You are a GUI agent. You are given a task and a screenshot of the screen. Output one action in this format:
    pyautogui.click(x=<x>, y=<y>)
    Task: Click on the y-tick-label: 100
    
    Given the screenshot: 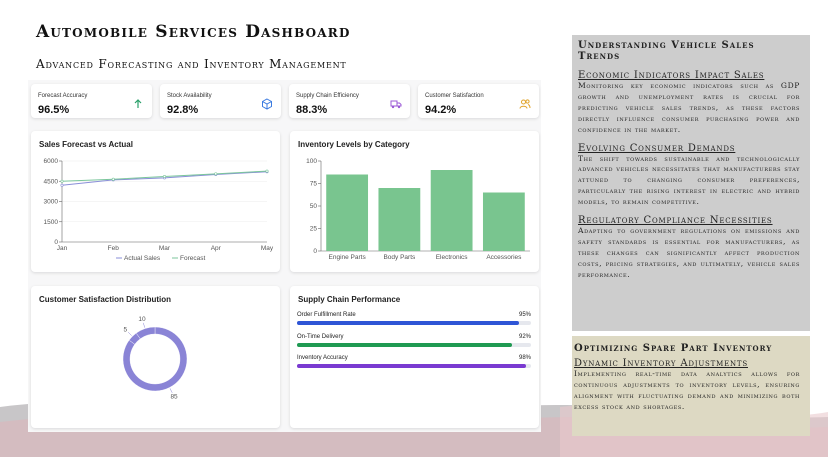 What is the action you would take?
    pyautogui.click(x=311, y=161)
    